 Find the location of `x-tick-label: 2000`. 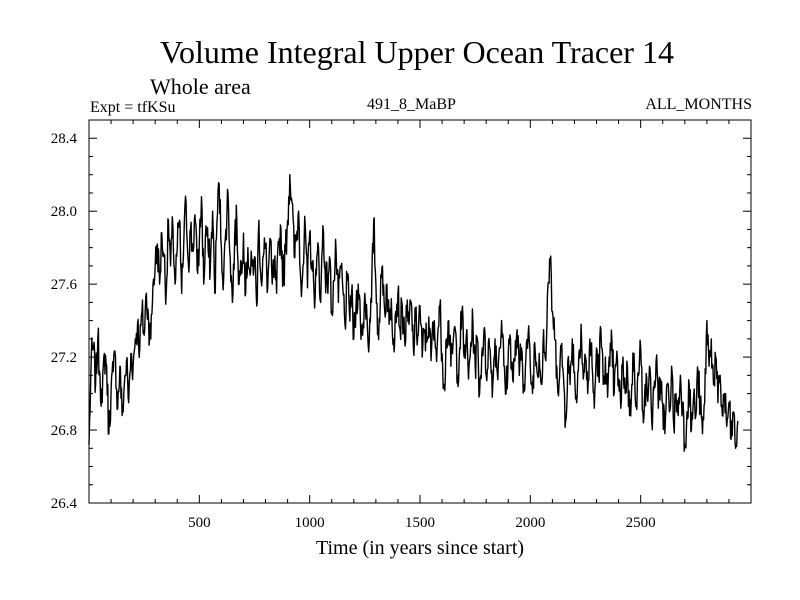

x-tick-label: 2000 is located at coordinates (530, 523).